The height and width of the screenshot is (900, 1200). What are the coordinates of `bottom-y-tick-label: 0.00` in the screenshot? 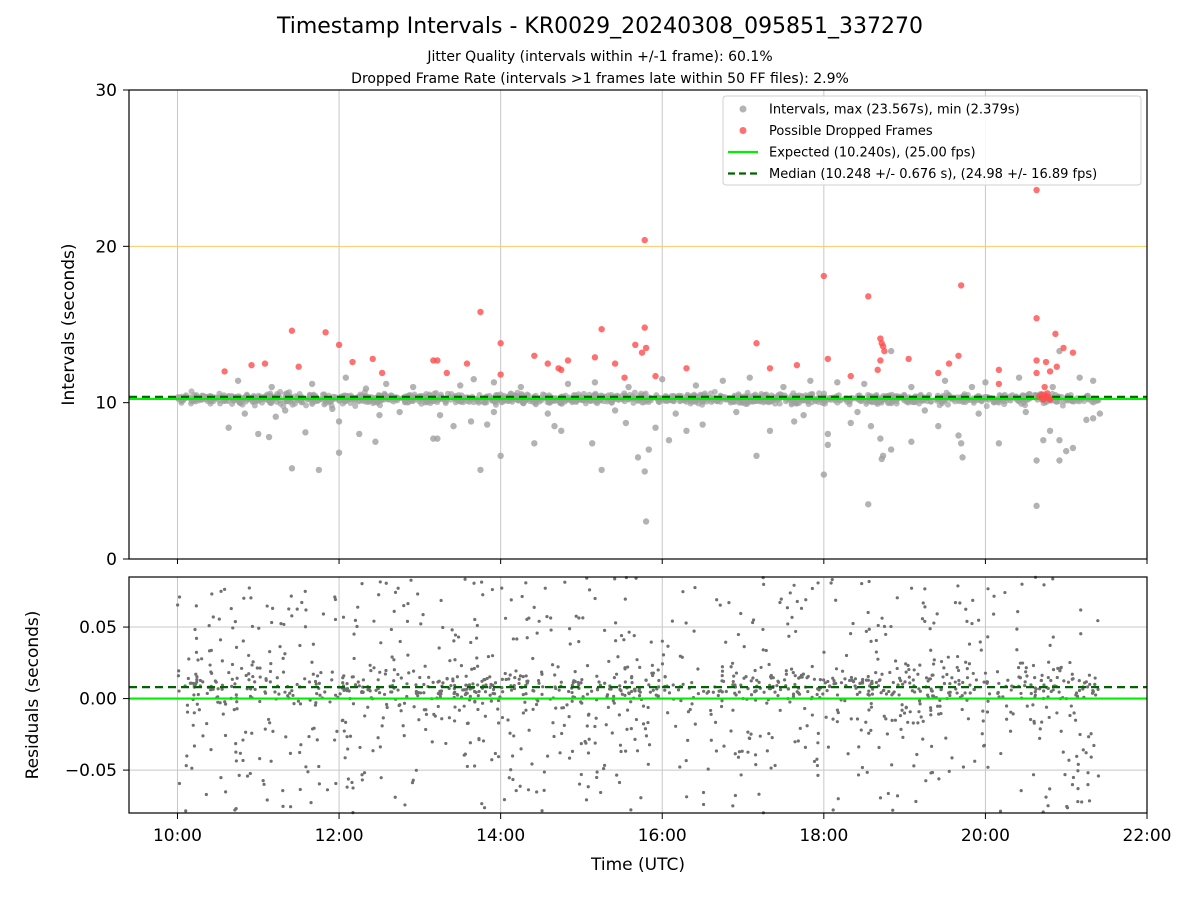 It's located at (98, 700).